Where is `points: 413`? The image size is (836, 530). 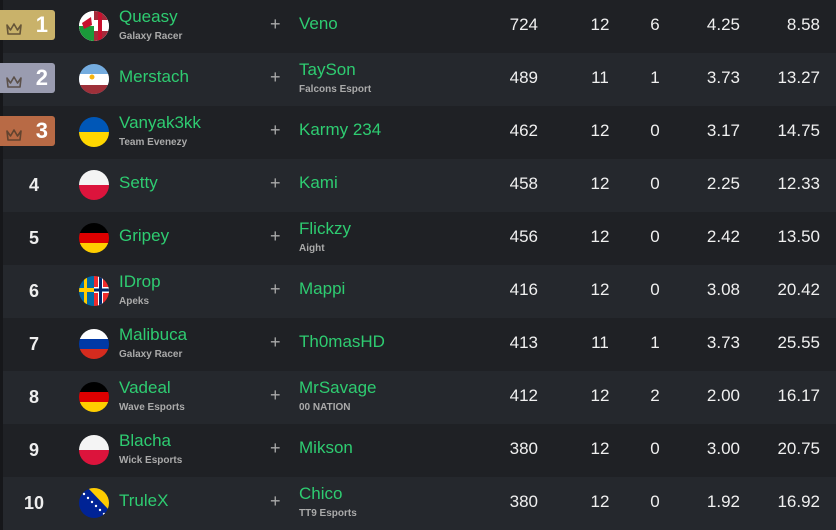
points: 413 is located at coordinates (523, 342).